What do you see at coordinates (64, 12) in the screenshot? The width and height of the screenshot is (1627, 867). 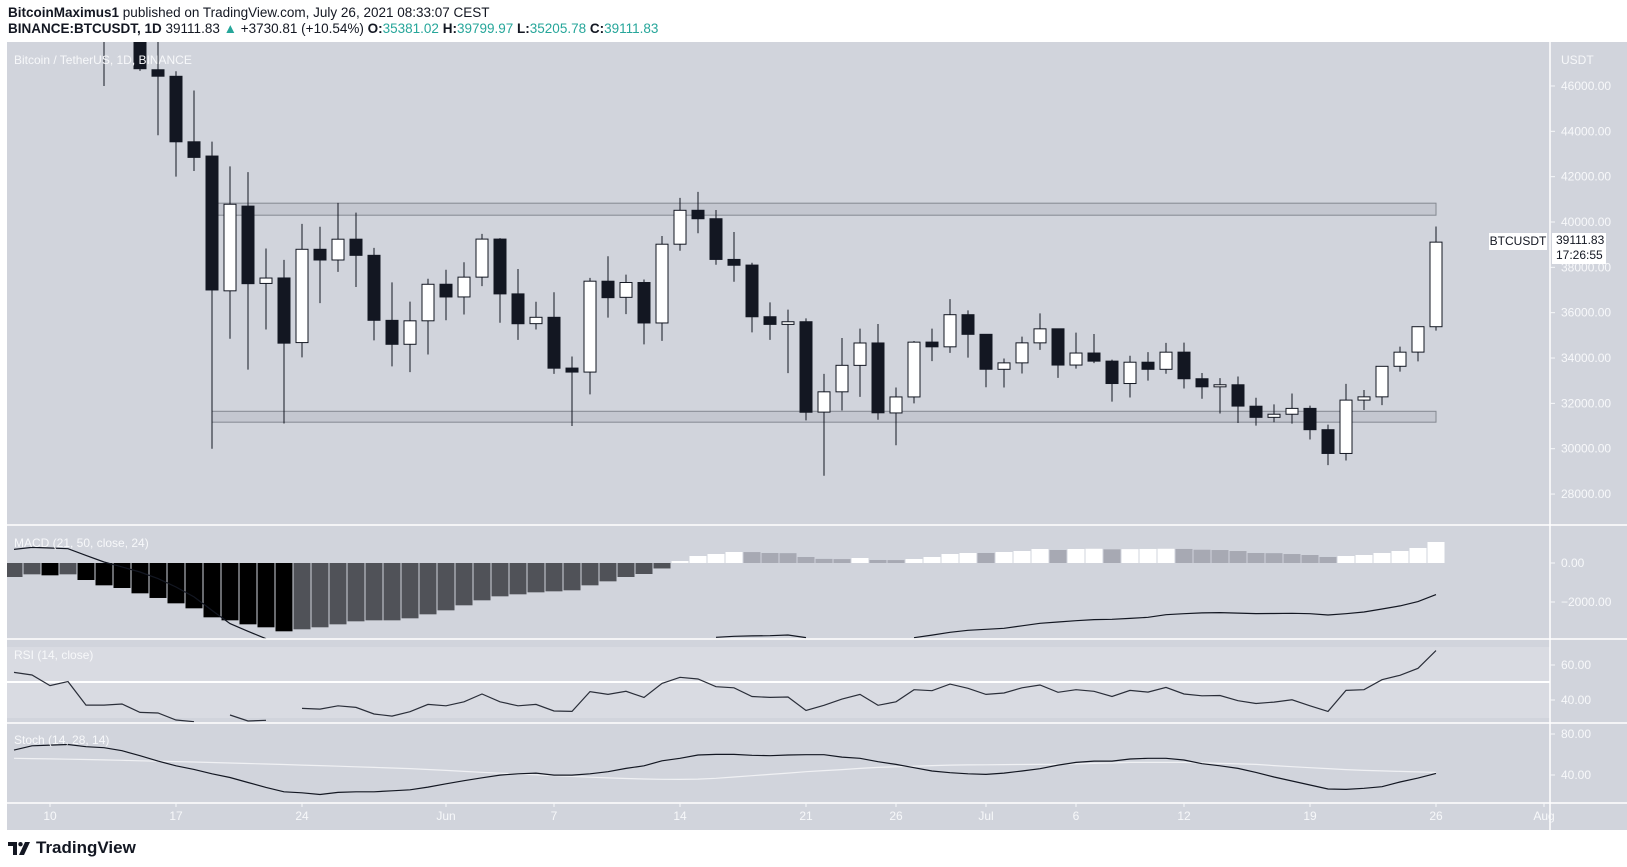 I see `author-name: BitcoinMaximus1` at bounding box center [64, 12].